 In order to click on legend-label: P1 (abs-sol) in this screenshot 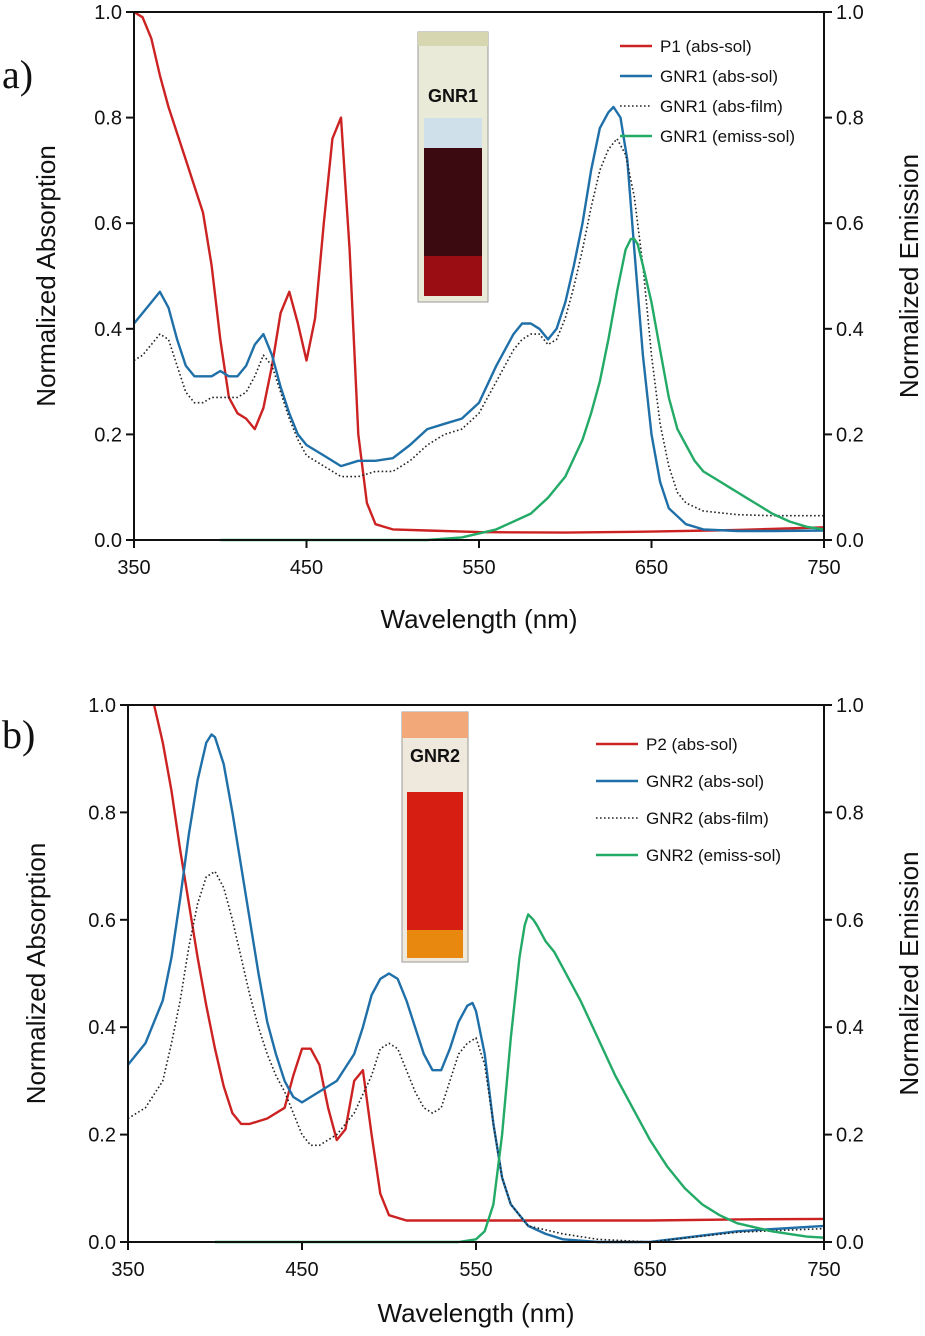, I will do `click(706, 46)`.